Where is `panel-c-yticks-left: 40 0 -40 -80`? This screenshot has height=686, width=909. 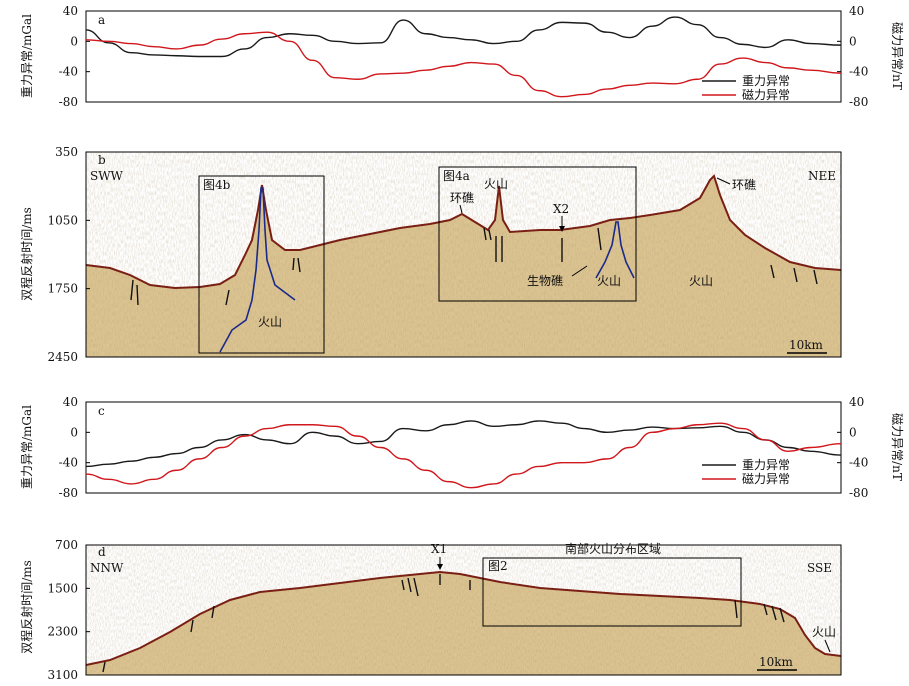 panel-c-yticks-left: 40 0 -40 -80 is located at coordinates (74, 447).